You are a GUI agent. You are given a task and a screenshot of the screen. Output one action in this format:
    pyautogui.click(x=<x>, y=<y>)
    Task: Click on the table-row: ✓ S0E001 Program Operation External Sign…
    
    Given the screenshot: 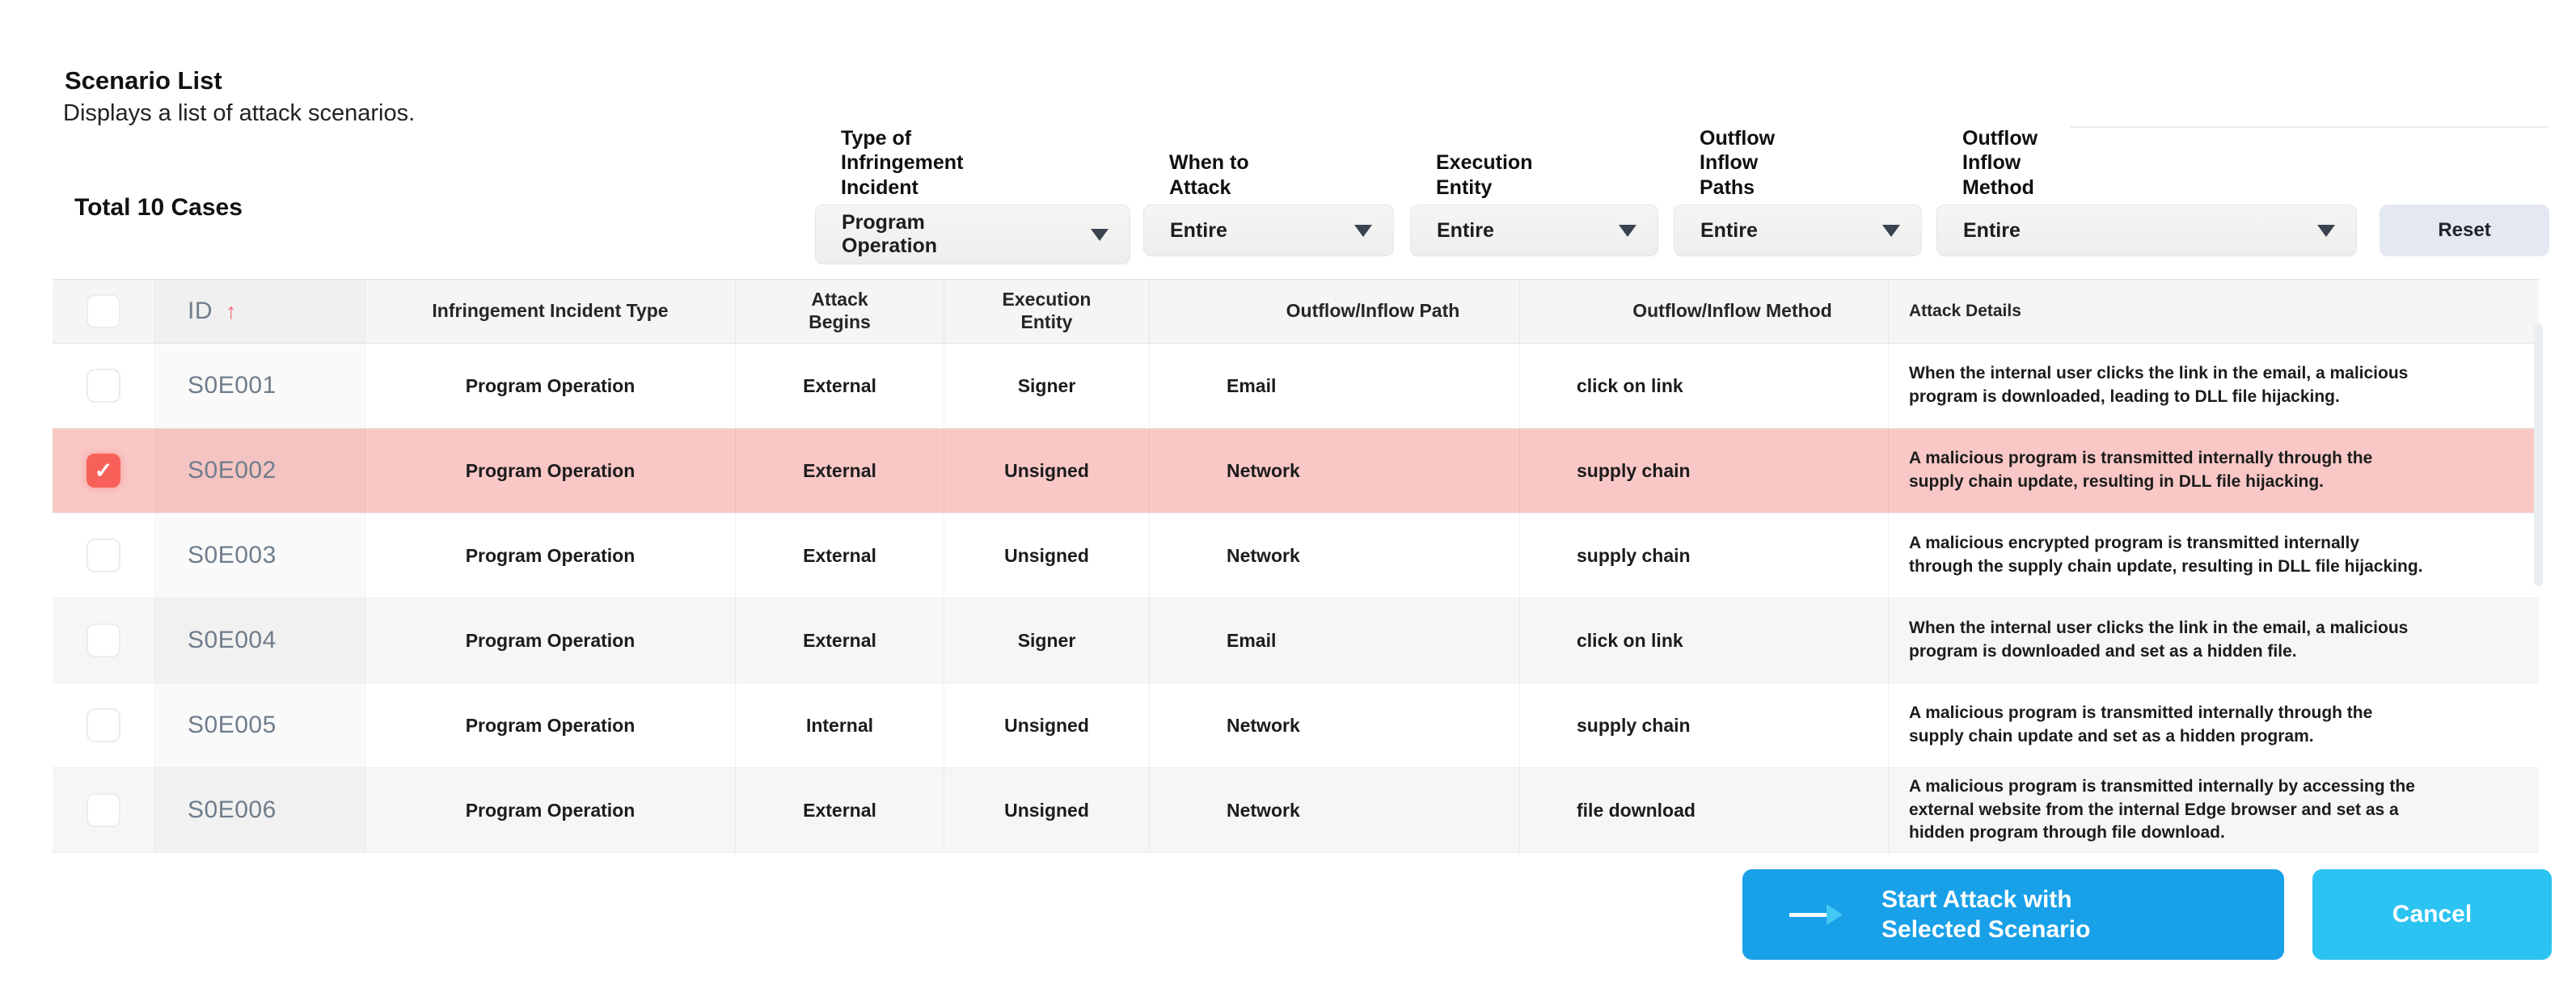 What is the action you would take?
    pyautogui.click(x=1296, y=387)
    